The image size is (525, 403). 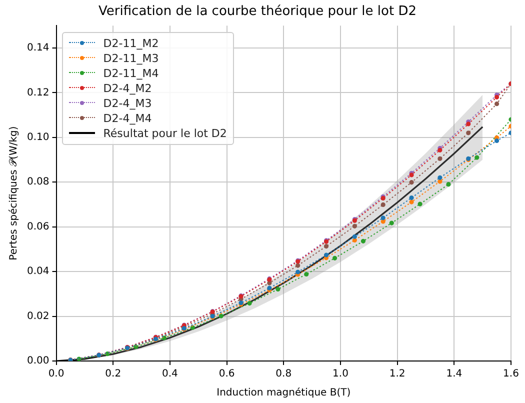 What do you see at coordinates (257, 12) in the screenshot?
I see `chart-title: Verification de la courbe théorique pour le lot D2` at bounding box center [257, 12].